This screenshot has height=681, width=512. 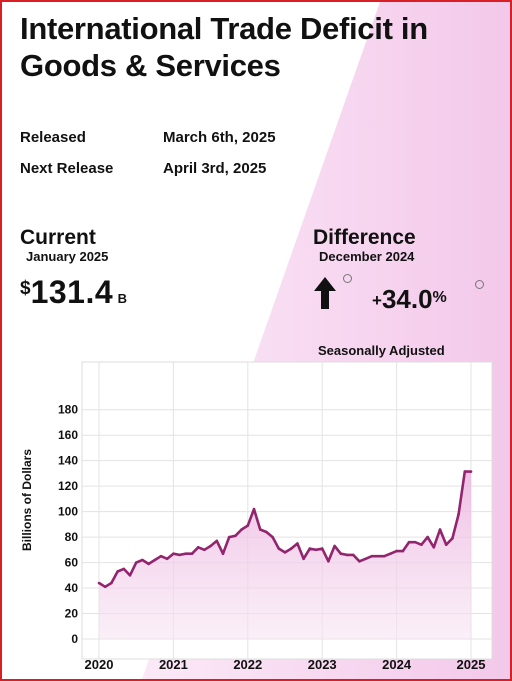 What do you see at coordinates (439, 297) in the screenshot?
I see `difference-unit: %` at bounding box center [439, 297].